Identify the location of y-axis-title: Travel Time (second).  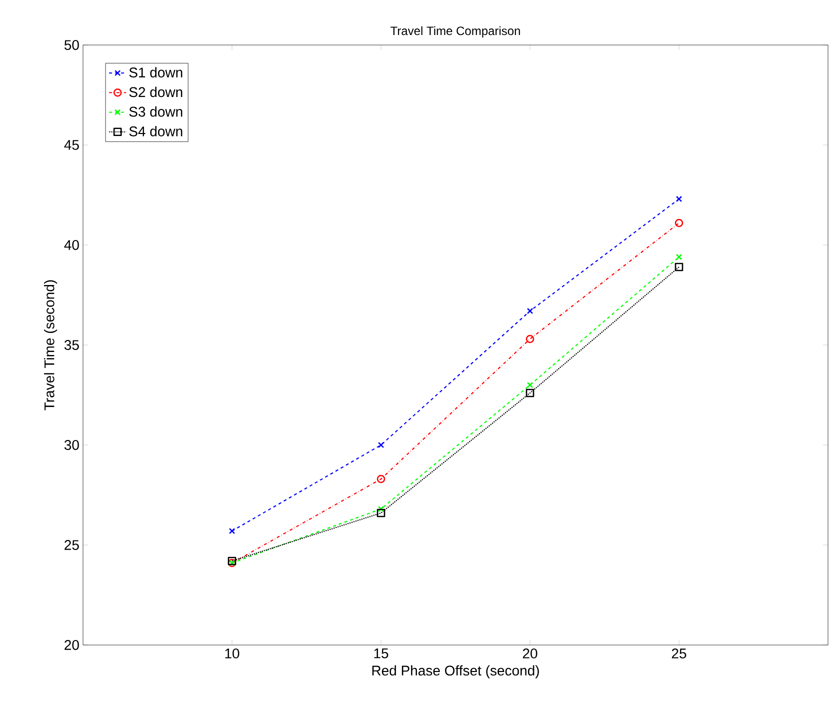
(51, 345).